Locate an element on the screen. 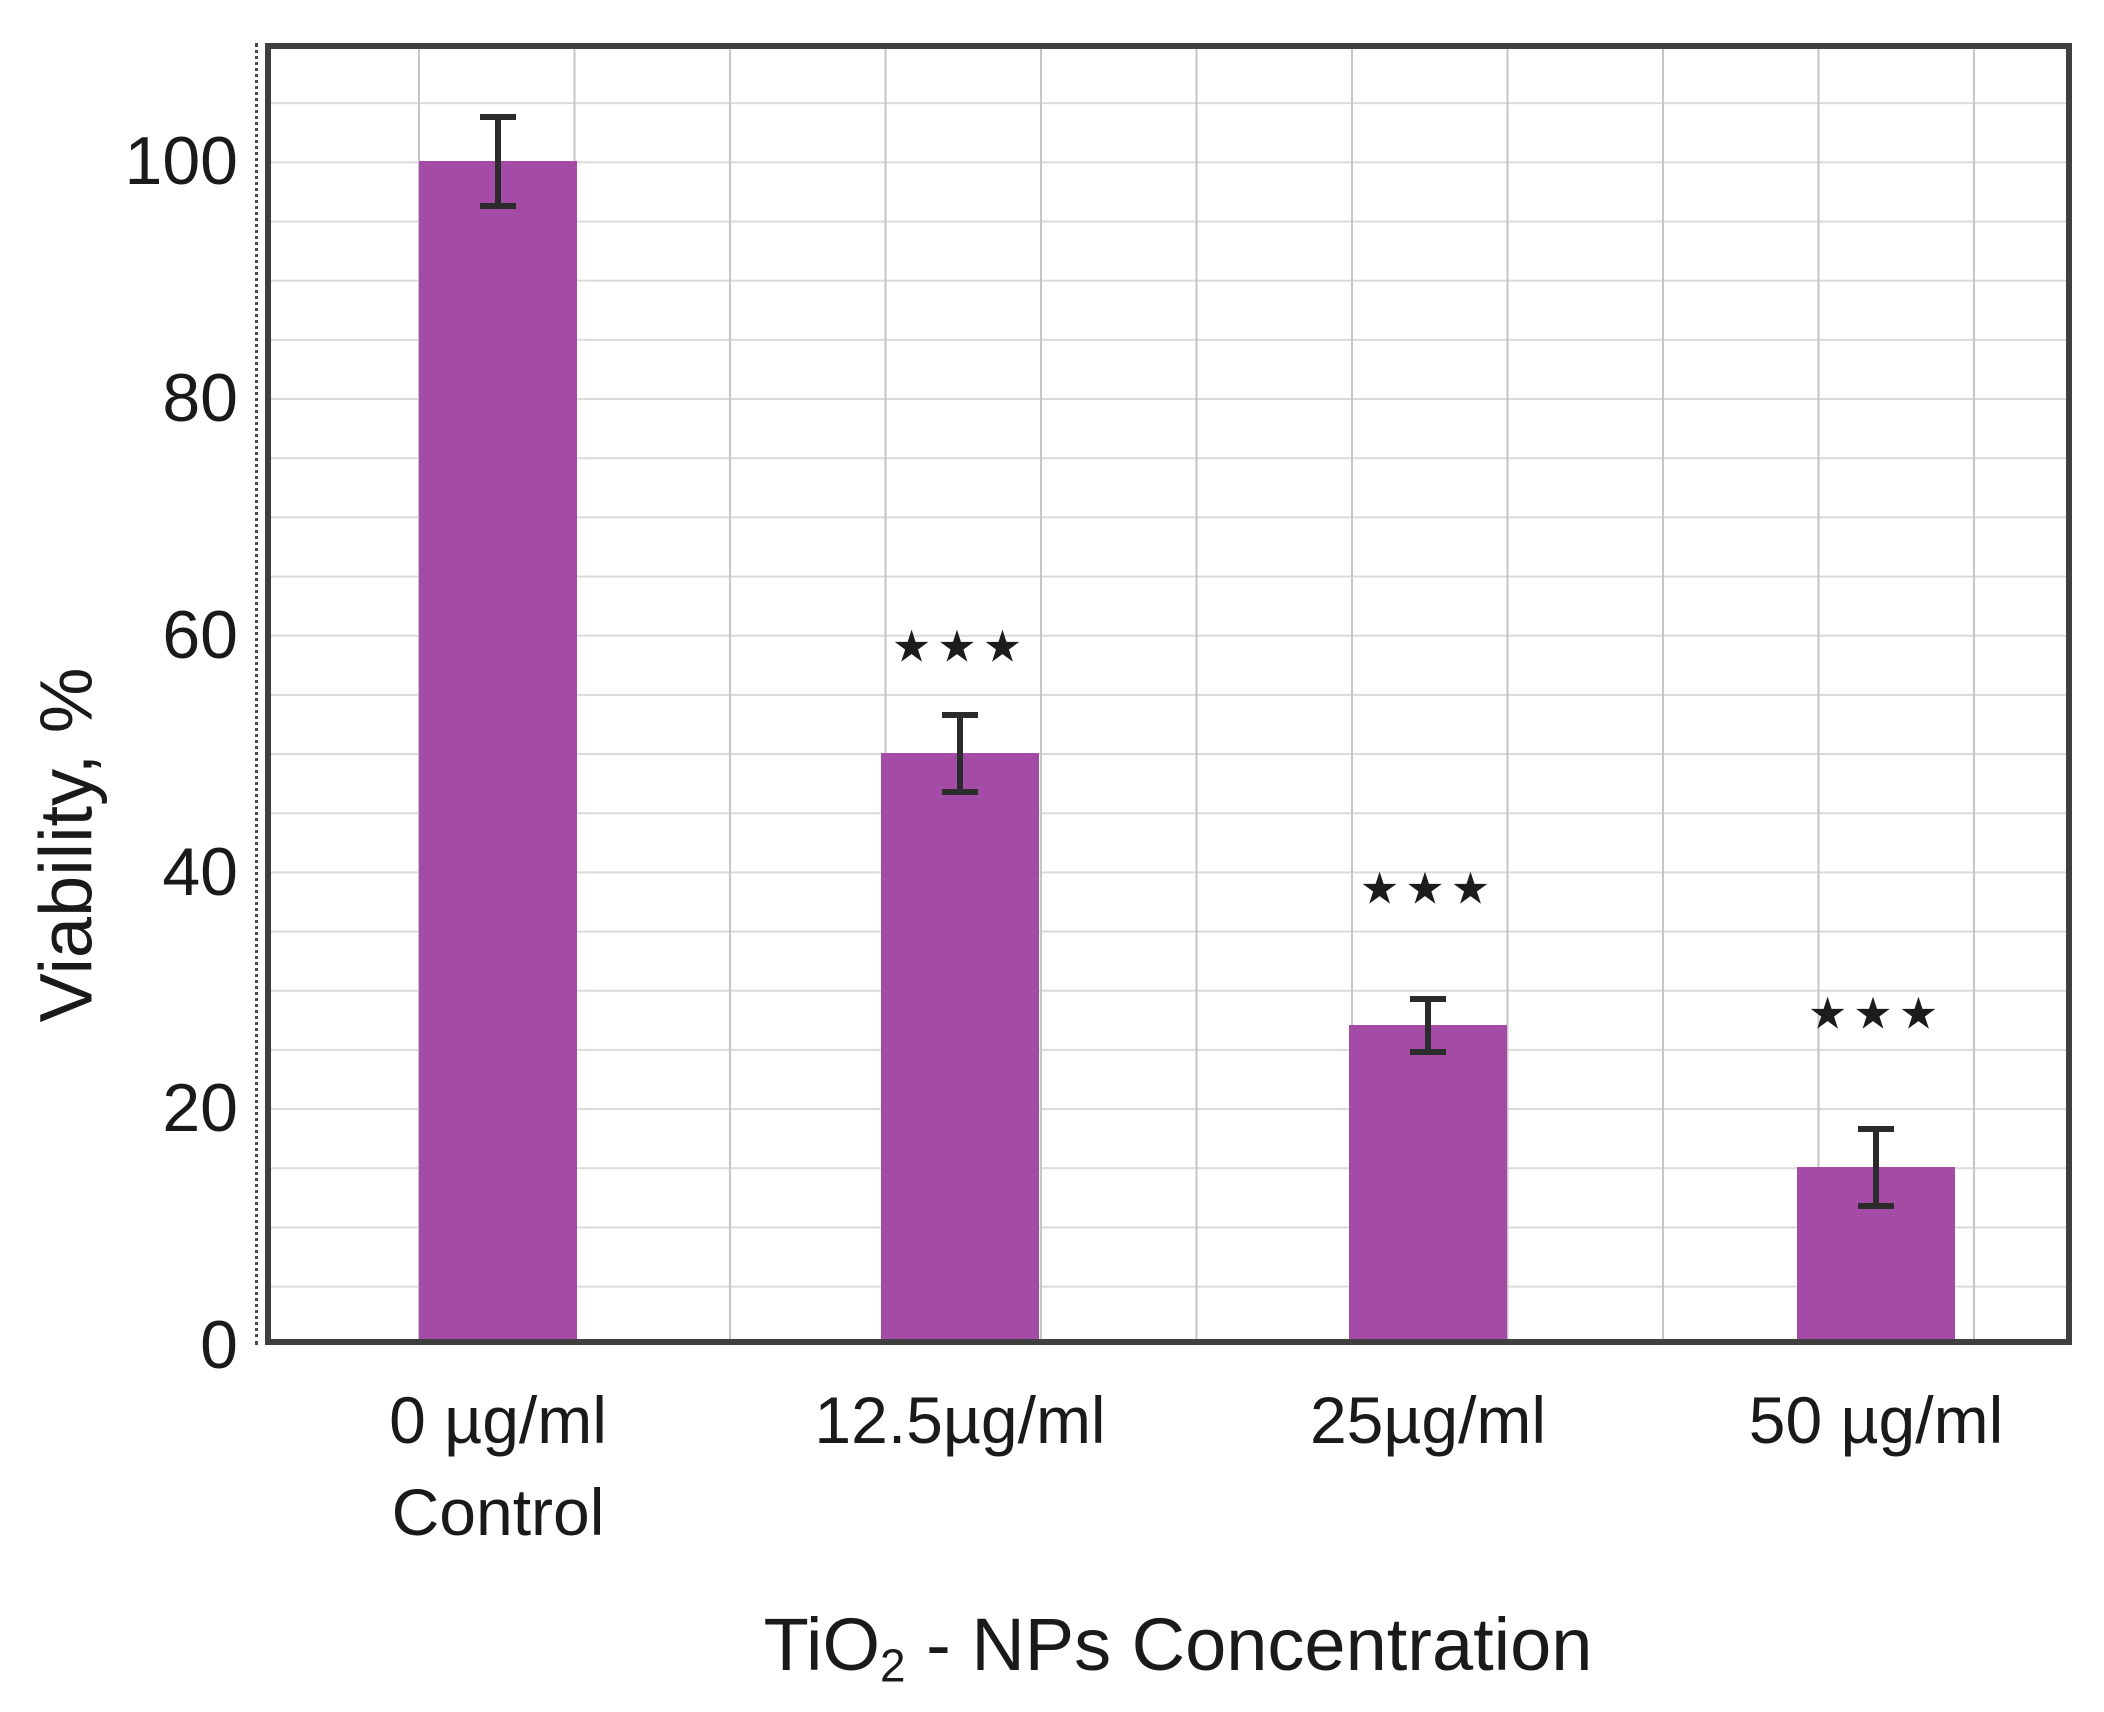  x-tick-label-3: 50 µg/ml is located at coordinates (1876, 1420).